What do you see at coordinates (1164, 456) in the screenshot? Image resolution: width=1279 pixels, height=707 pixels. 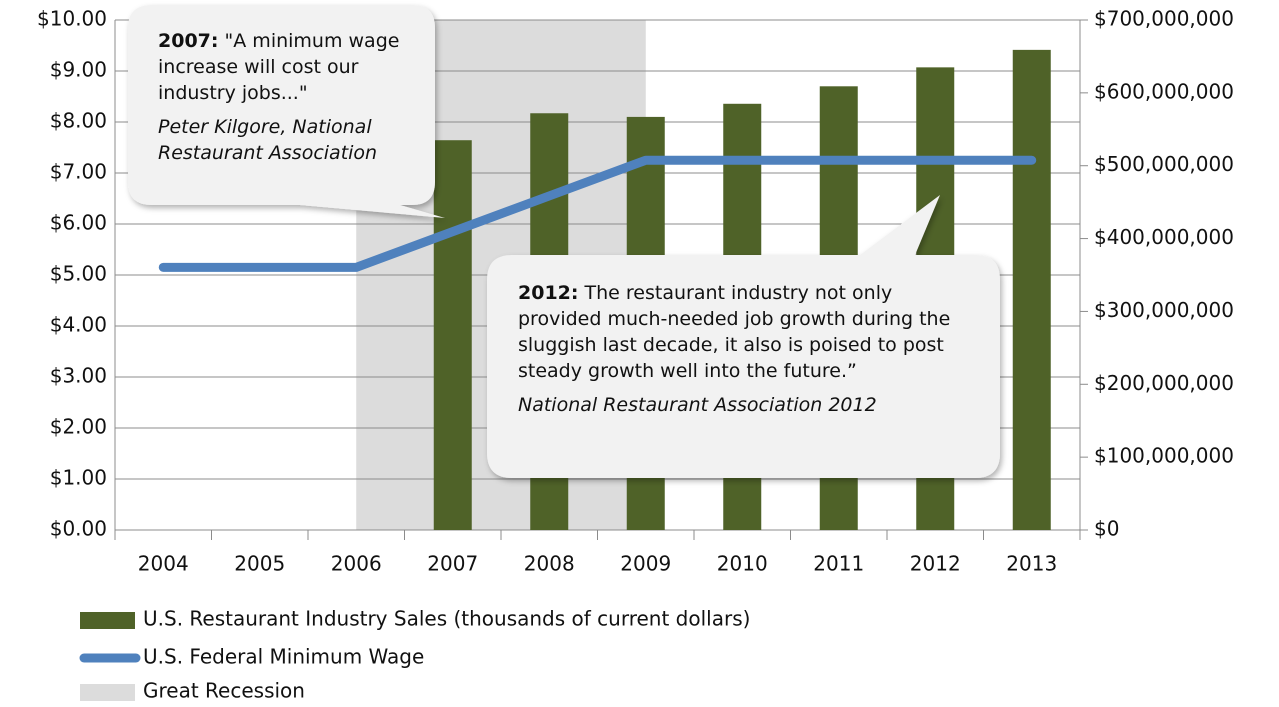 I see `y2-tick-label: $100,000,000` at bounding box center [1164, 456].